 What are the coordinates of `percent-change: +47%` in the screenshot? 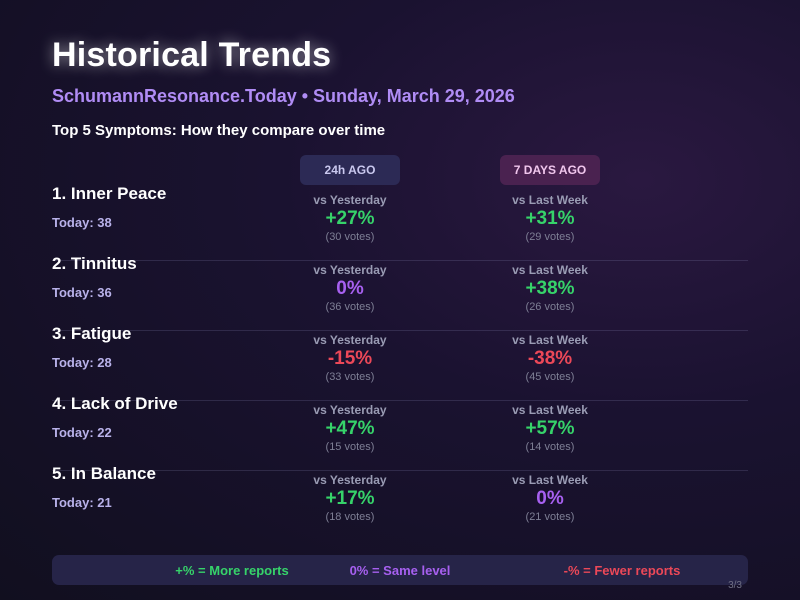 It's located at (350, 428).